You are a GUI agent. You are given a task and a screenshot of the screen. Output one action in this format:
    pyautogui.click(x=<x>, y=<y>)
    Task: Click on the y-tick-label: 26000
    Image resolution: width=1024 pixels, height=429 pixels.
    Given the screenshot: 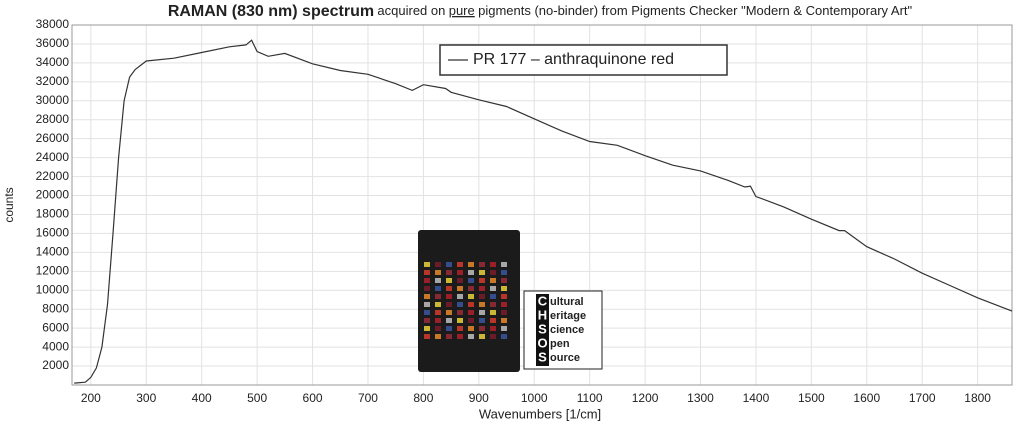 What is the action you would take?
    pyautogui.click(x=53, y=138)
    